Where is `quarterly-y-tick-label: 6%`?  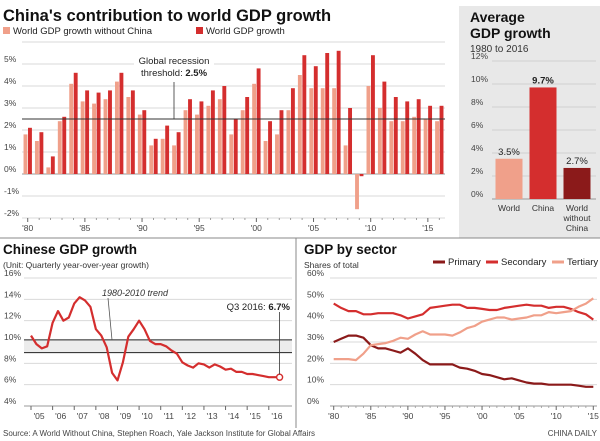
quarterly-y-tick-label: 6% is located at coordinates (10, 380).